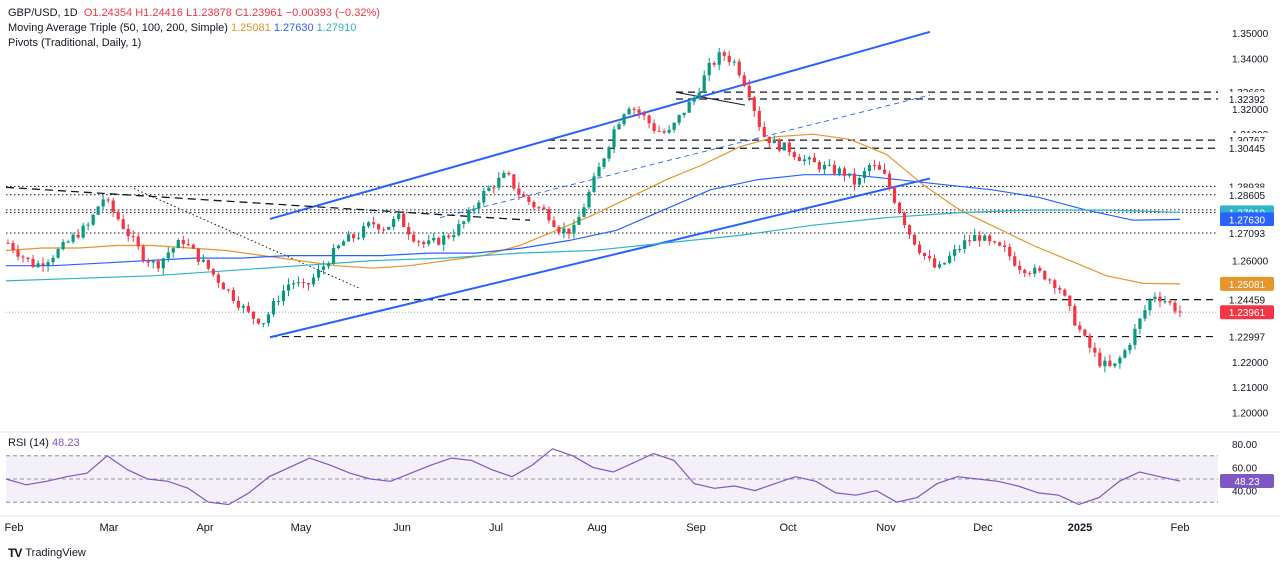 Image resolution: width=1280 pixels, height=568 pixels. I want to click on rsi-value: 48.23, so click(66, 443).